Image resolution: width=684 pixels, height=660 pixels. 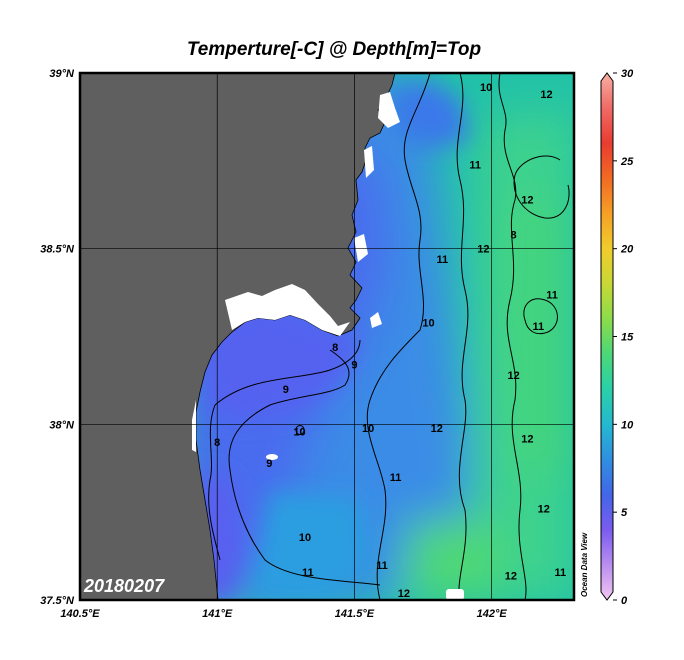 What do you see at coordinates (334, 49) in the screenshot?
I see `map-title: Temperture[-C] @ Depth[m]=Top` at bounding box center [334, 49].